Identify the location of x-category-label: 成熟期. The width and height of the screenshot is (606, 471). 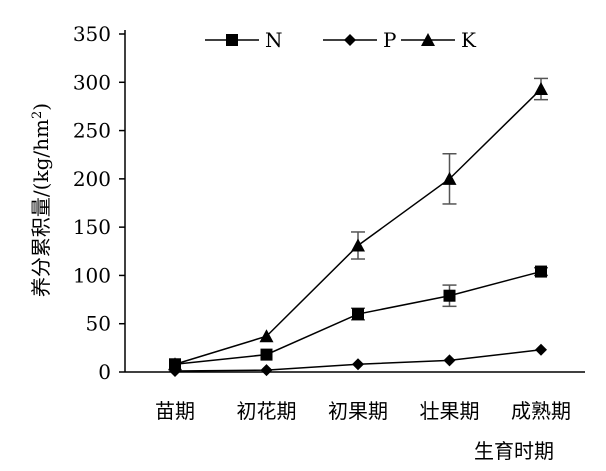
(541, 411).